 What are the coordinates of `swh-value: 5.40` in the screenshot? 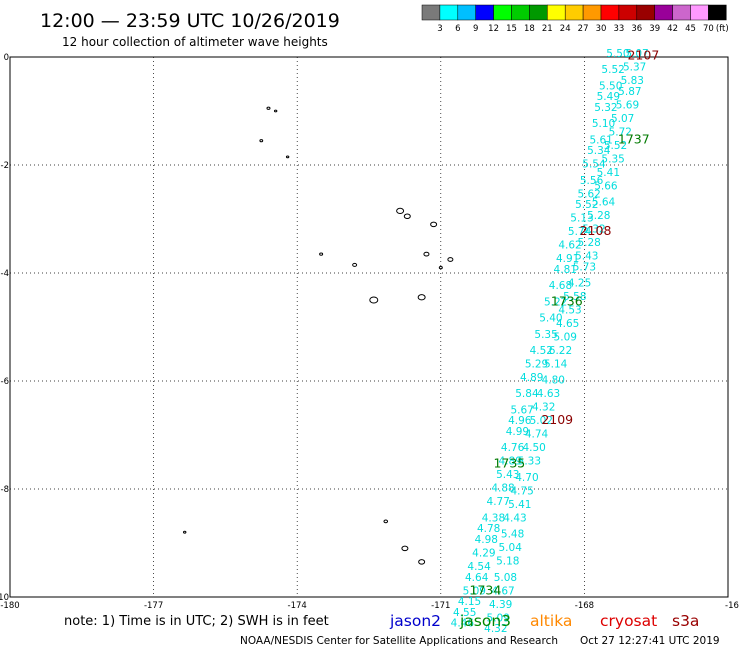 It's located at (550, 319).